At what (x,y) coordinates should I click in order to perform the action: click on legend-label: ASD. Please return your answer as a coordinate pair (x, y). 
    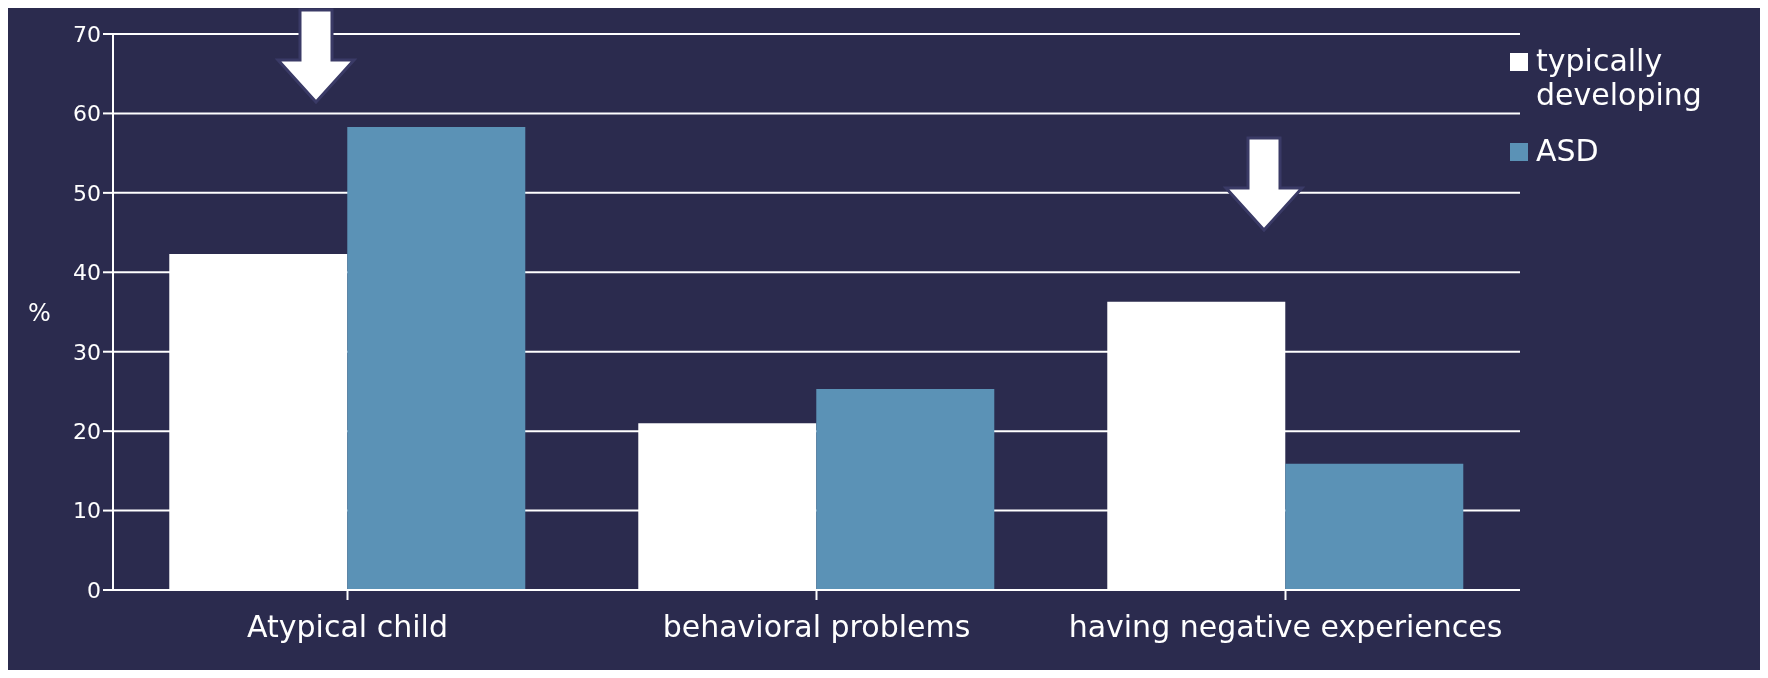
    Looking at the image, I should click on (1568, 150).